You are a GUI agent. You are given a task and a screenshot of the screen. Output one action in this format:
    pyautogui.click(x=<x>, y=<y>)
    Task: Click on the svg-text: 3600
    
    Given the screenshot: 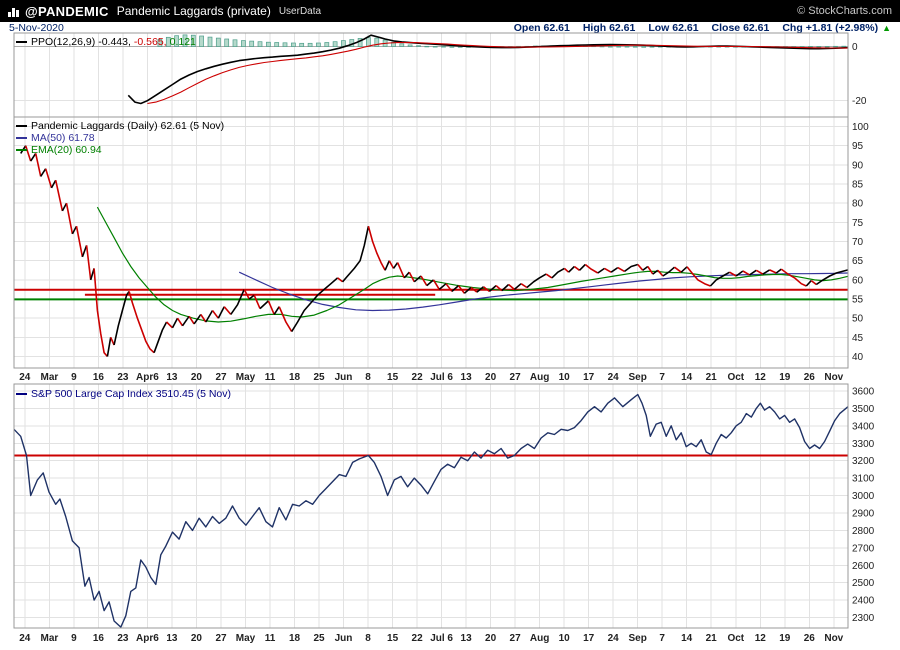 What is the action you would take?
    pyautogui.click(x=863, y=392)
    